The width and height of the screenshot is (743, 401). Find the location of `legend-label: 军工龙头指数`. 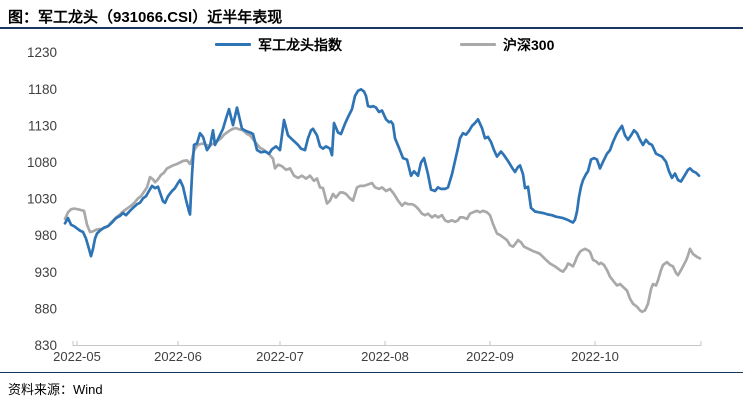

legend-label: 军工龙头指数 is located at coordinates (300, 44).